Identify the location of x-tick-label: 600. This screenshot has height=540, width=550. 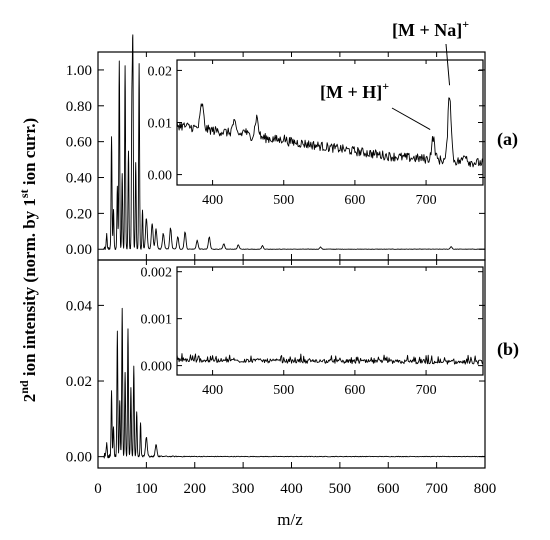
(388, 489).